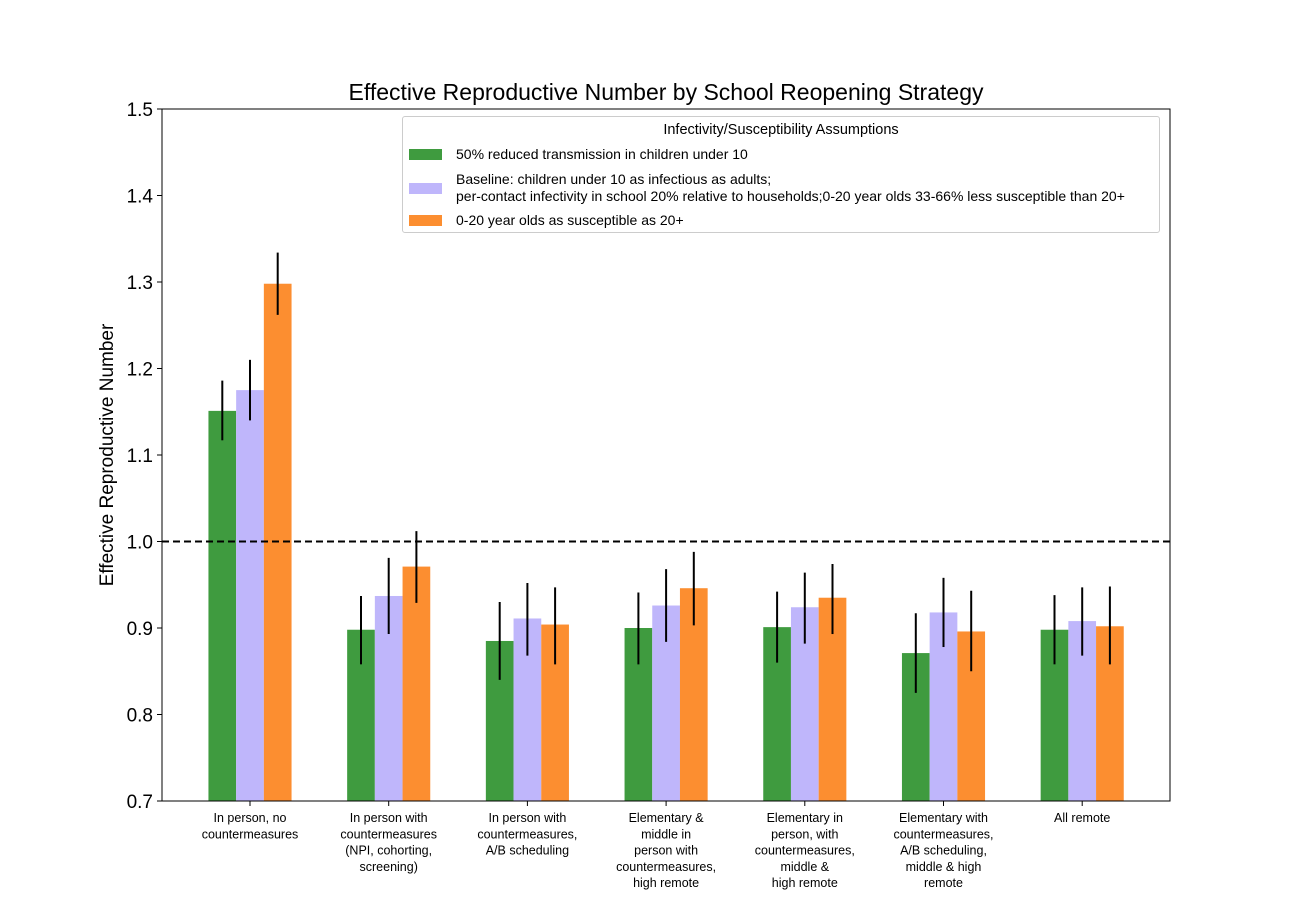 This screenshot has height=900, width=1300. I want to click on legend-label-full-susceptibility: 0-20 year olds as susceptible as 20+, so click(570, 220).